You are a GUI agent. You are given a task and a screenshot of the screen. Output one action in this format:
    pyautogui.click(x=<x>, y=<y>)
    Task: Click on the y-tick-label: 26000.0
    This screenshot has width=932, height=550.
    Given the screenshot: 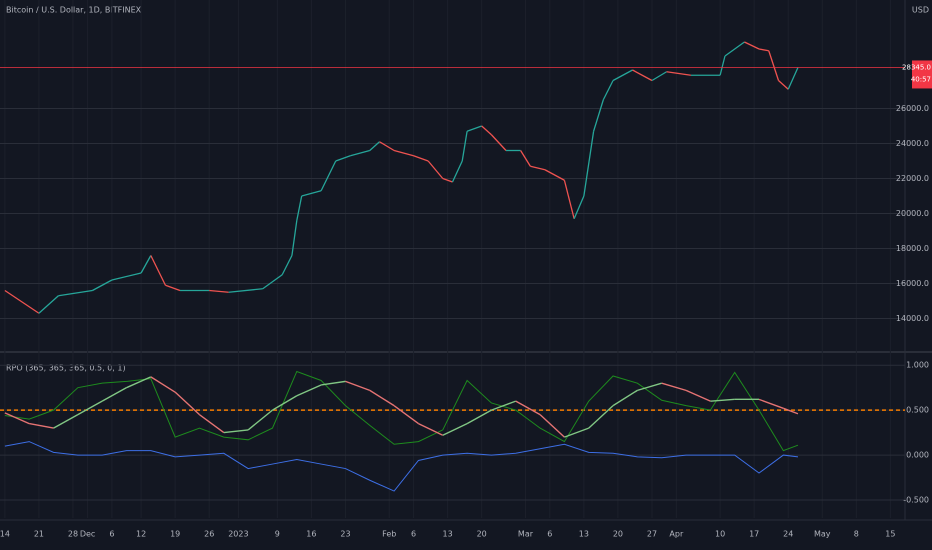 What is the action you would take?
    pyautogui.click(x=912, y=108)
    